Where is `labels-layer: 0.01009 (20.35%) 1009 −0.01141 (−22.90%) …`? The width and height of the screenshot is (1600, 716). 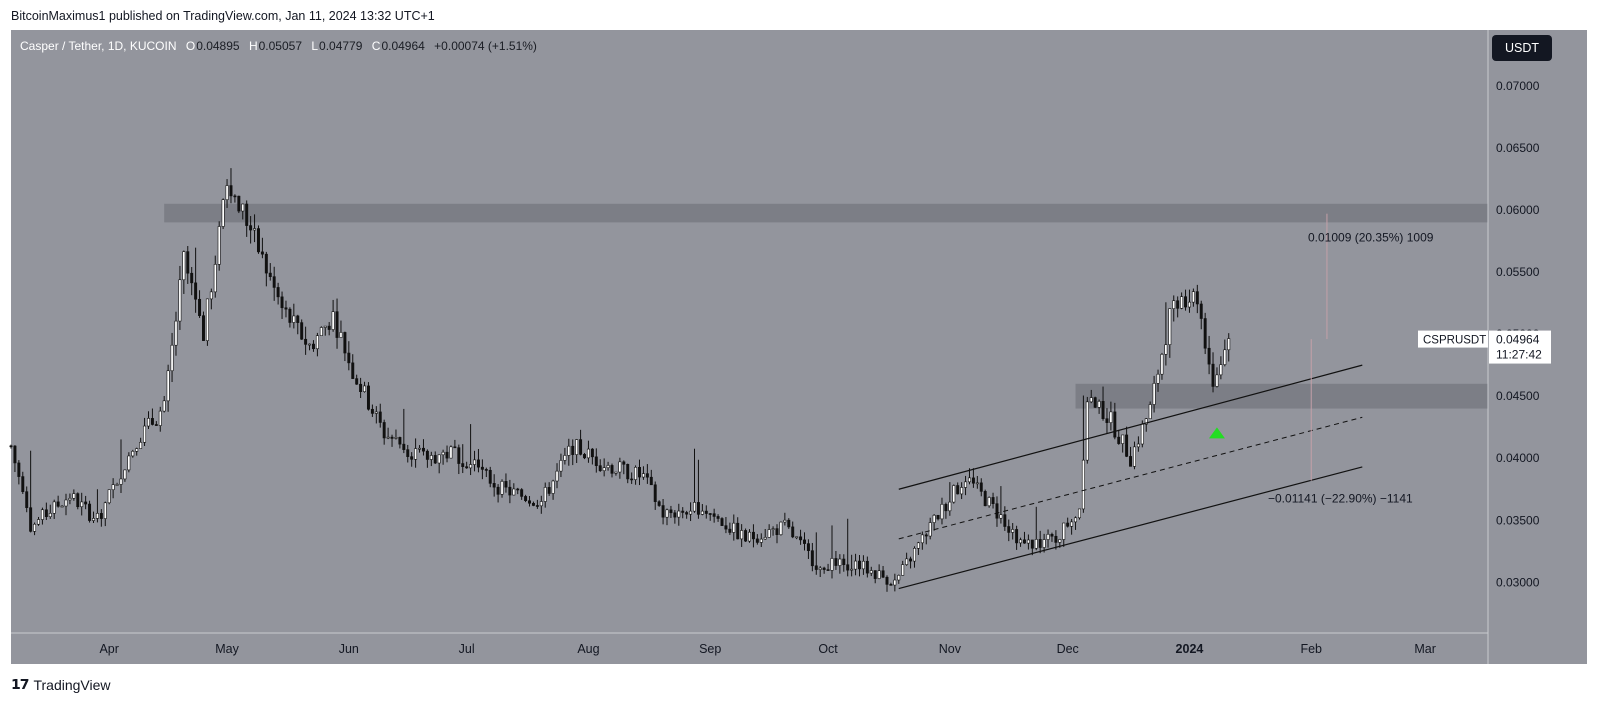
labels-layer: 0.01009 (20.35%) 1009 −0.01141 (−22.90%) … is located at coordinates (1409, 368).